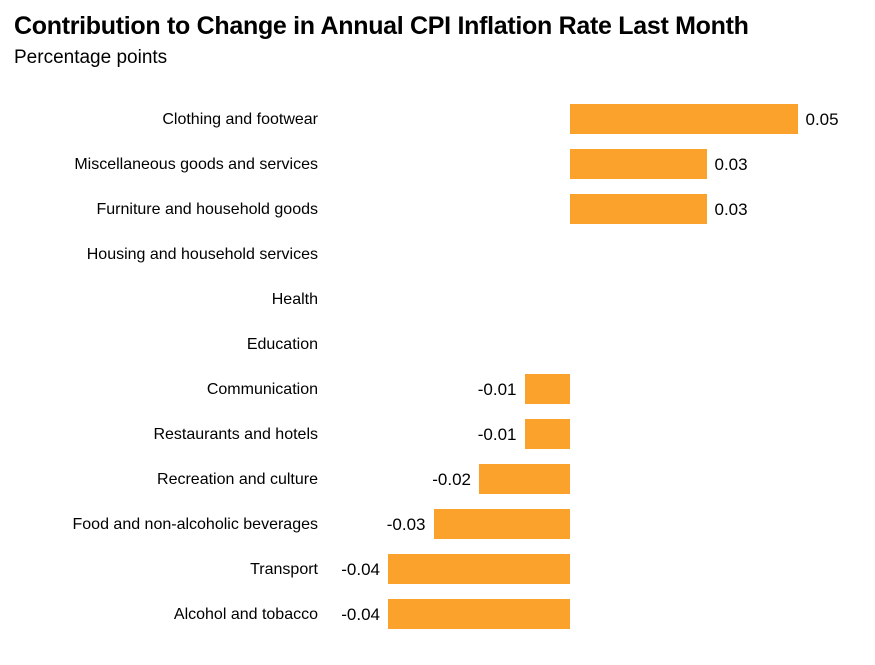  I want to click on chart-row: Furniture and household goods 0.03, so click(437, 209).